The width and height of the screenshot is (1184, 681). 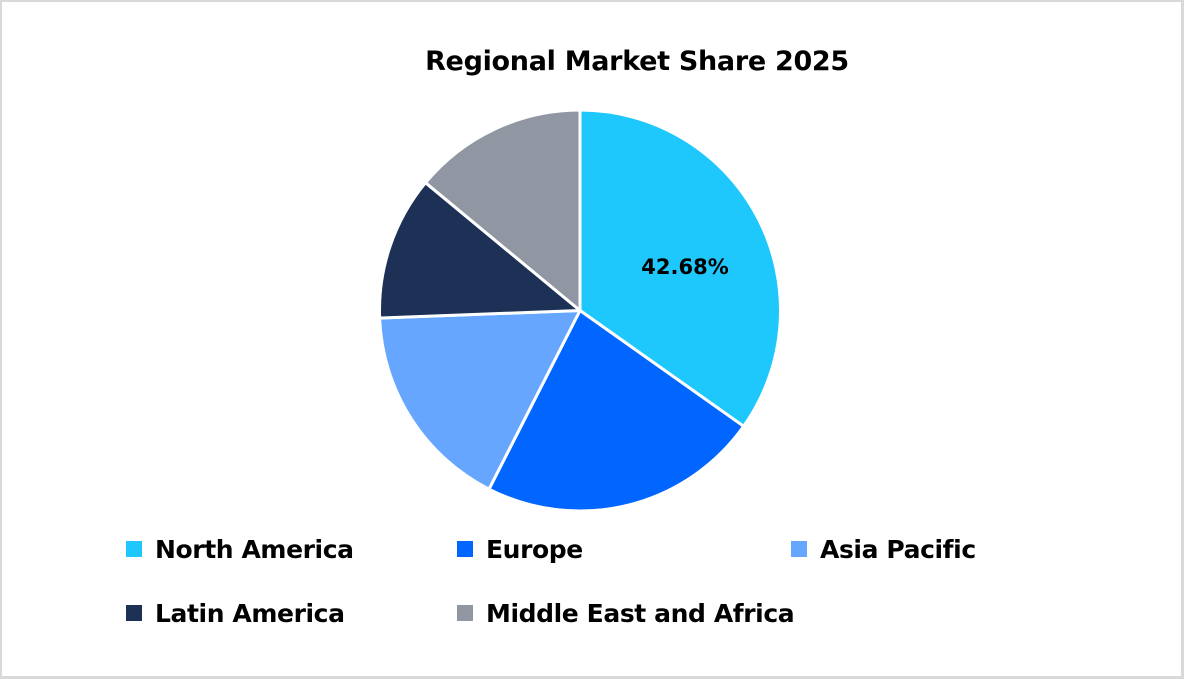 I want to click on legend-label: North America, so click(x=254, y=549).